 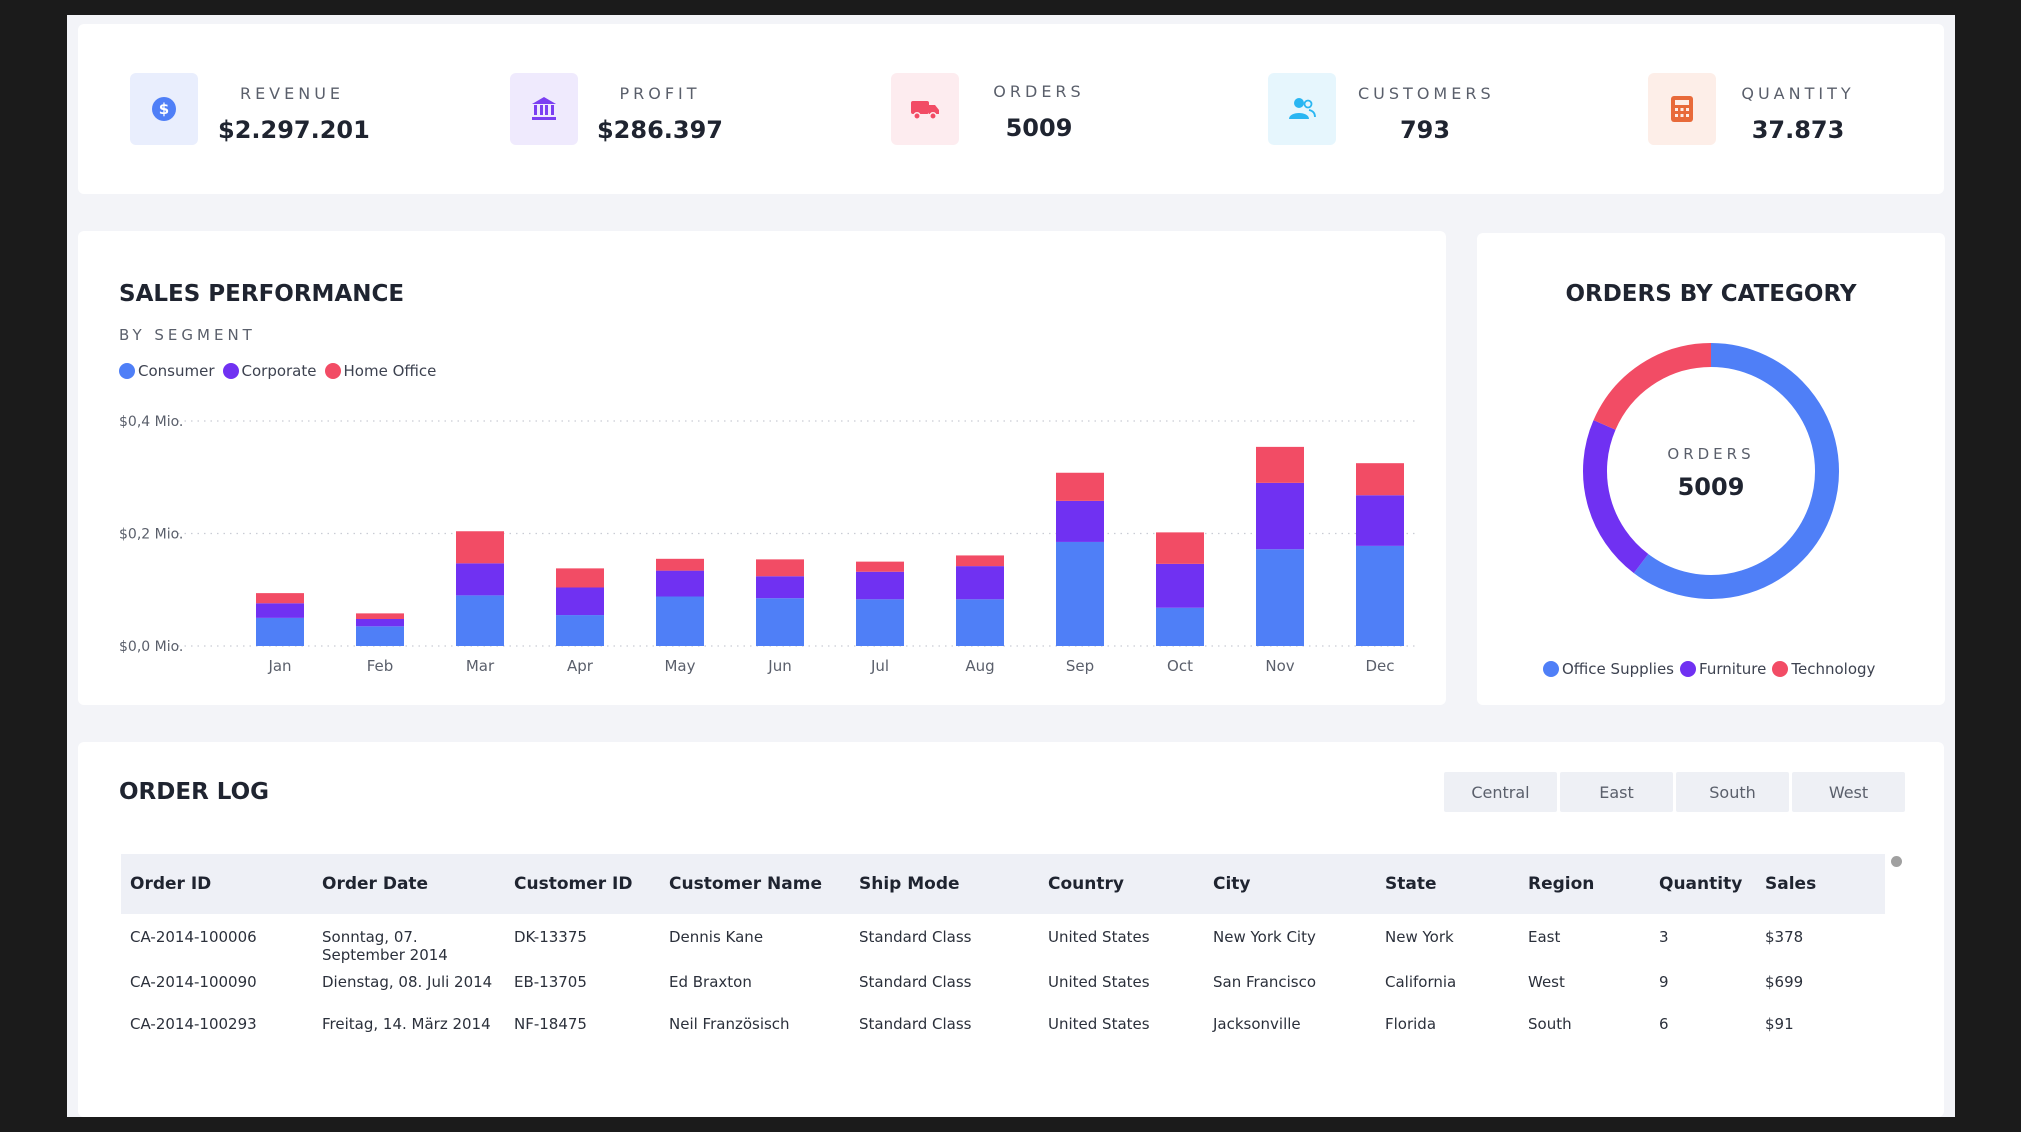 What do you see at coordinates (1652, 386) in the screenshot?
I see `donut-slice-technology` at bounding box center [1652, 386].